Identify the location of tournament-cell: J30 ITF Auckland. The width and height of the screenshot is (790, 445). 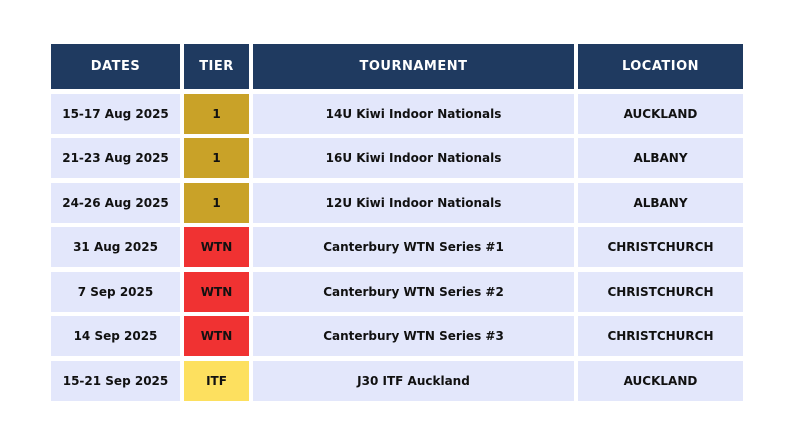
(413, 380).